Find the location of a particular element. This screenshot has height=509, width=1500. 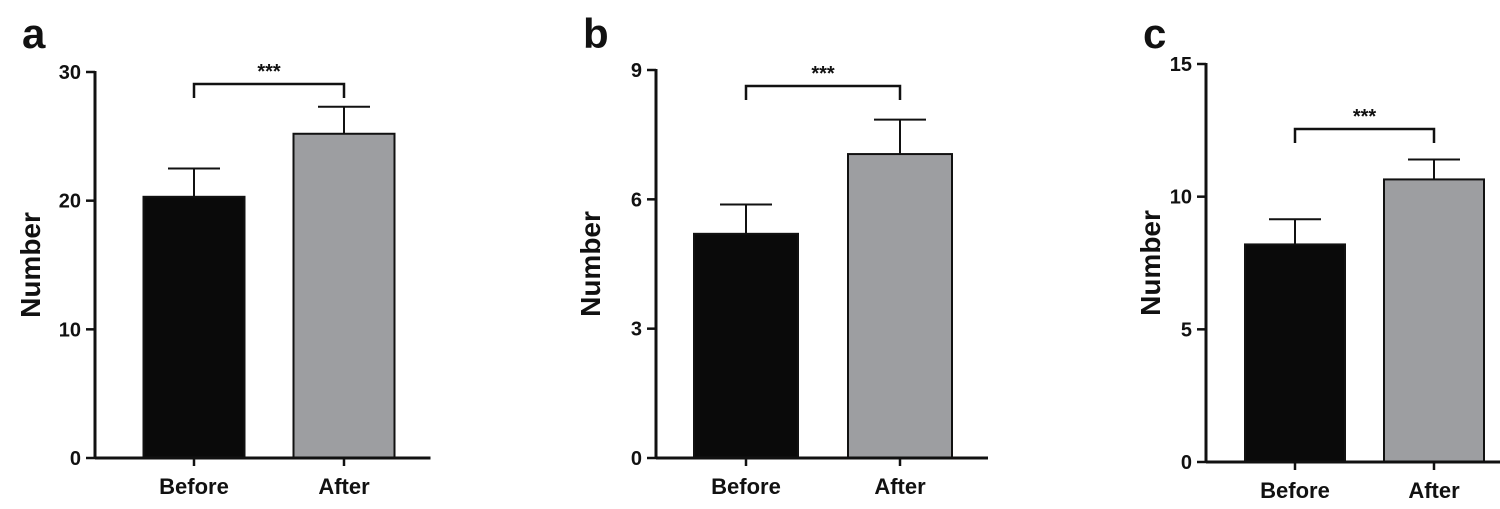

panel-letter-b: b is located at coordinates (596, 33).